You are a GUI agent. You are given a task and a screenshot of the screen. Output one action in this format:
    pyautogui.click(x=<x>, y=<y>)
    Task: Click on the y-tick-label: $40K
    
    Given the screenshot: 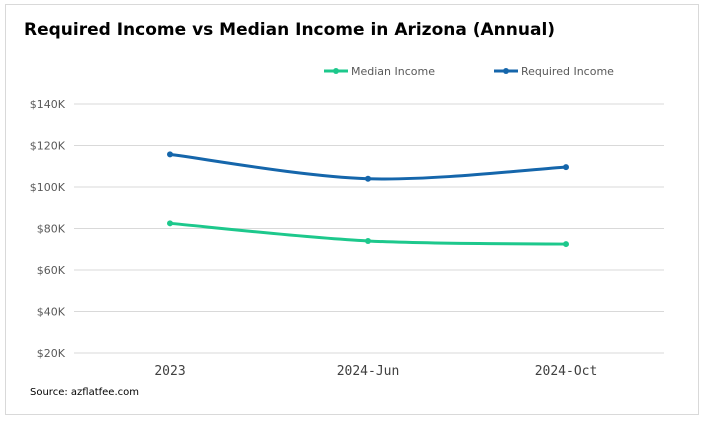 What is the action you would take?
    pyautogui.click(x=51, y=312)
    